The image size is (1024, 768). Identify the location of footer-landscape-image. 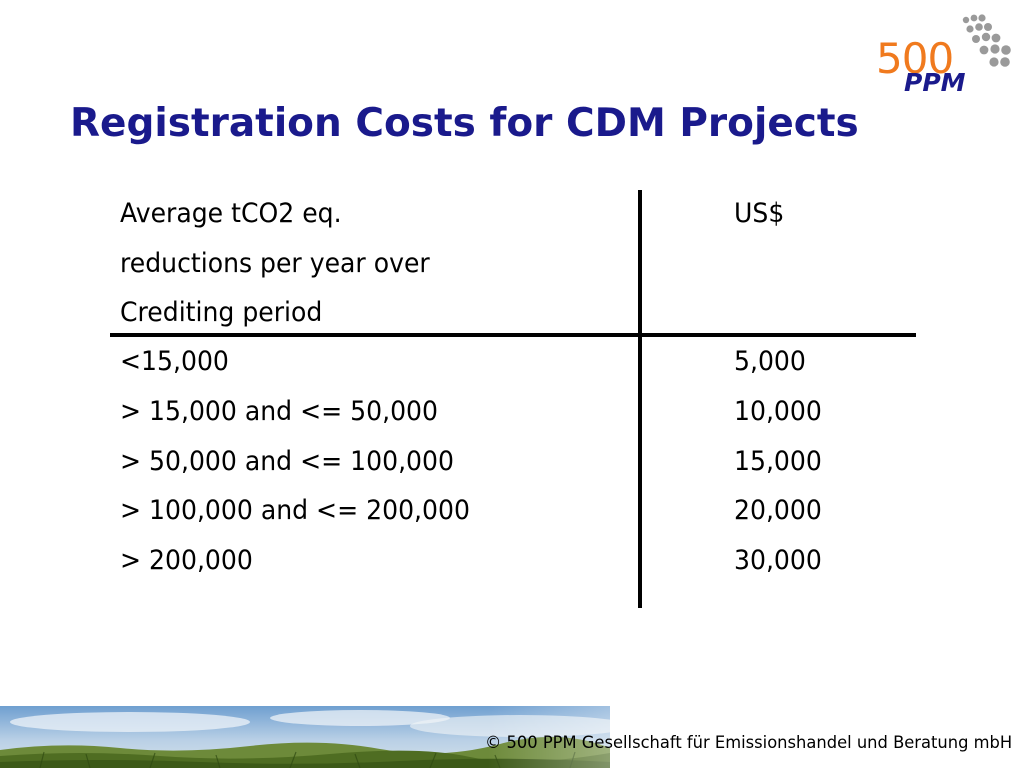
(305, 737).